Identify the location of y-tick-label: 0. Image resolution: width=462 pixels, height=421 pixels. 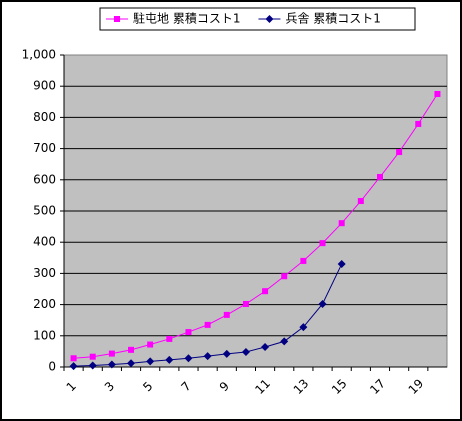
(52, 367).